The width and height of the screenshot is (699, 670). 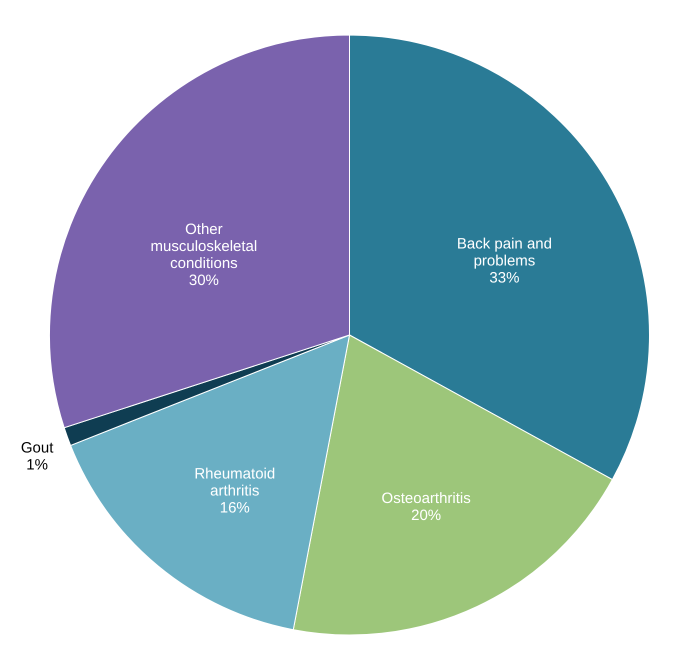 What do you see at coordinates (37, 465) in the screenshot?
I see `data-label: 1%` at bounding box center [37, 465].